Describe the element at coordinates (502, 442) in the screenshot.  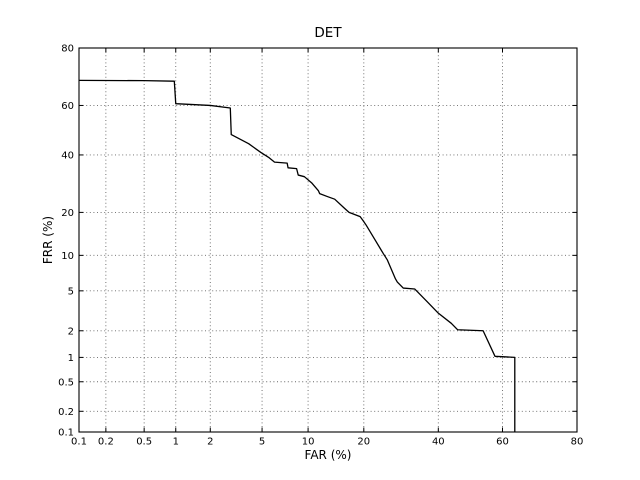
I see `x-tick-label: 60` at that location.